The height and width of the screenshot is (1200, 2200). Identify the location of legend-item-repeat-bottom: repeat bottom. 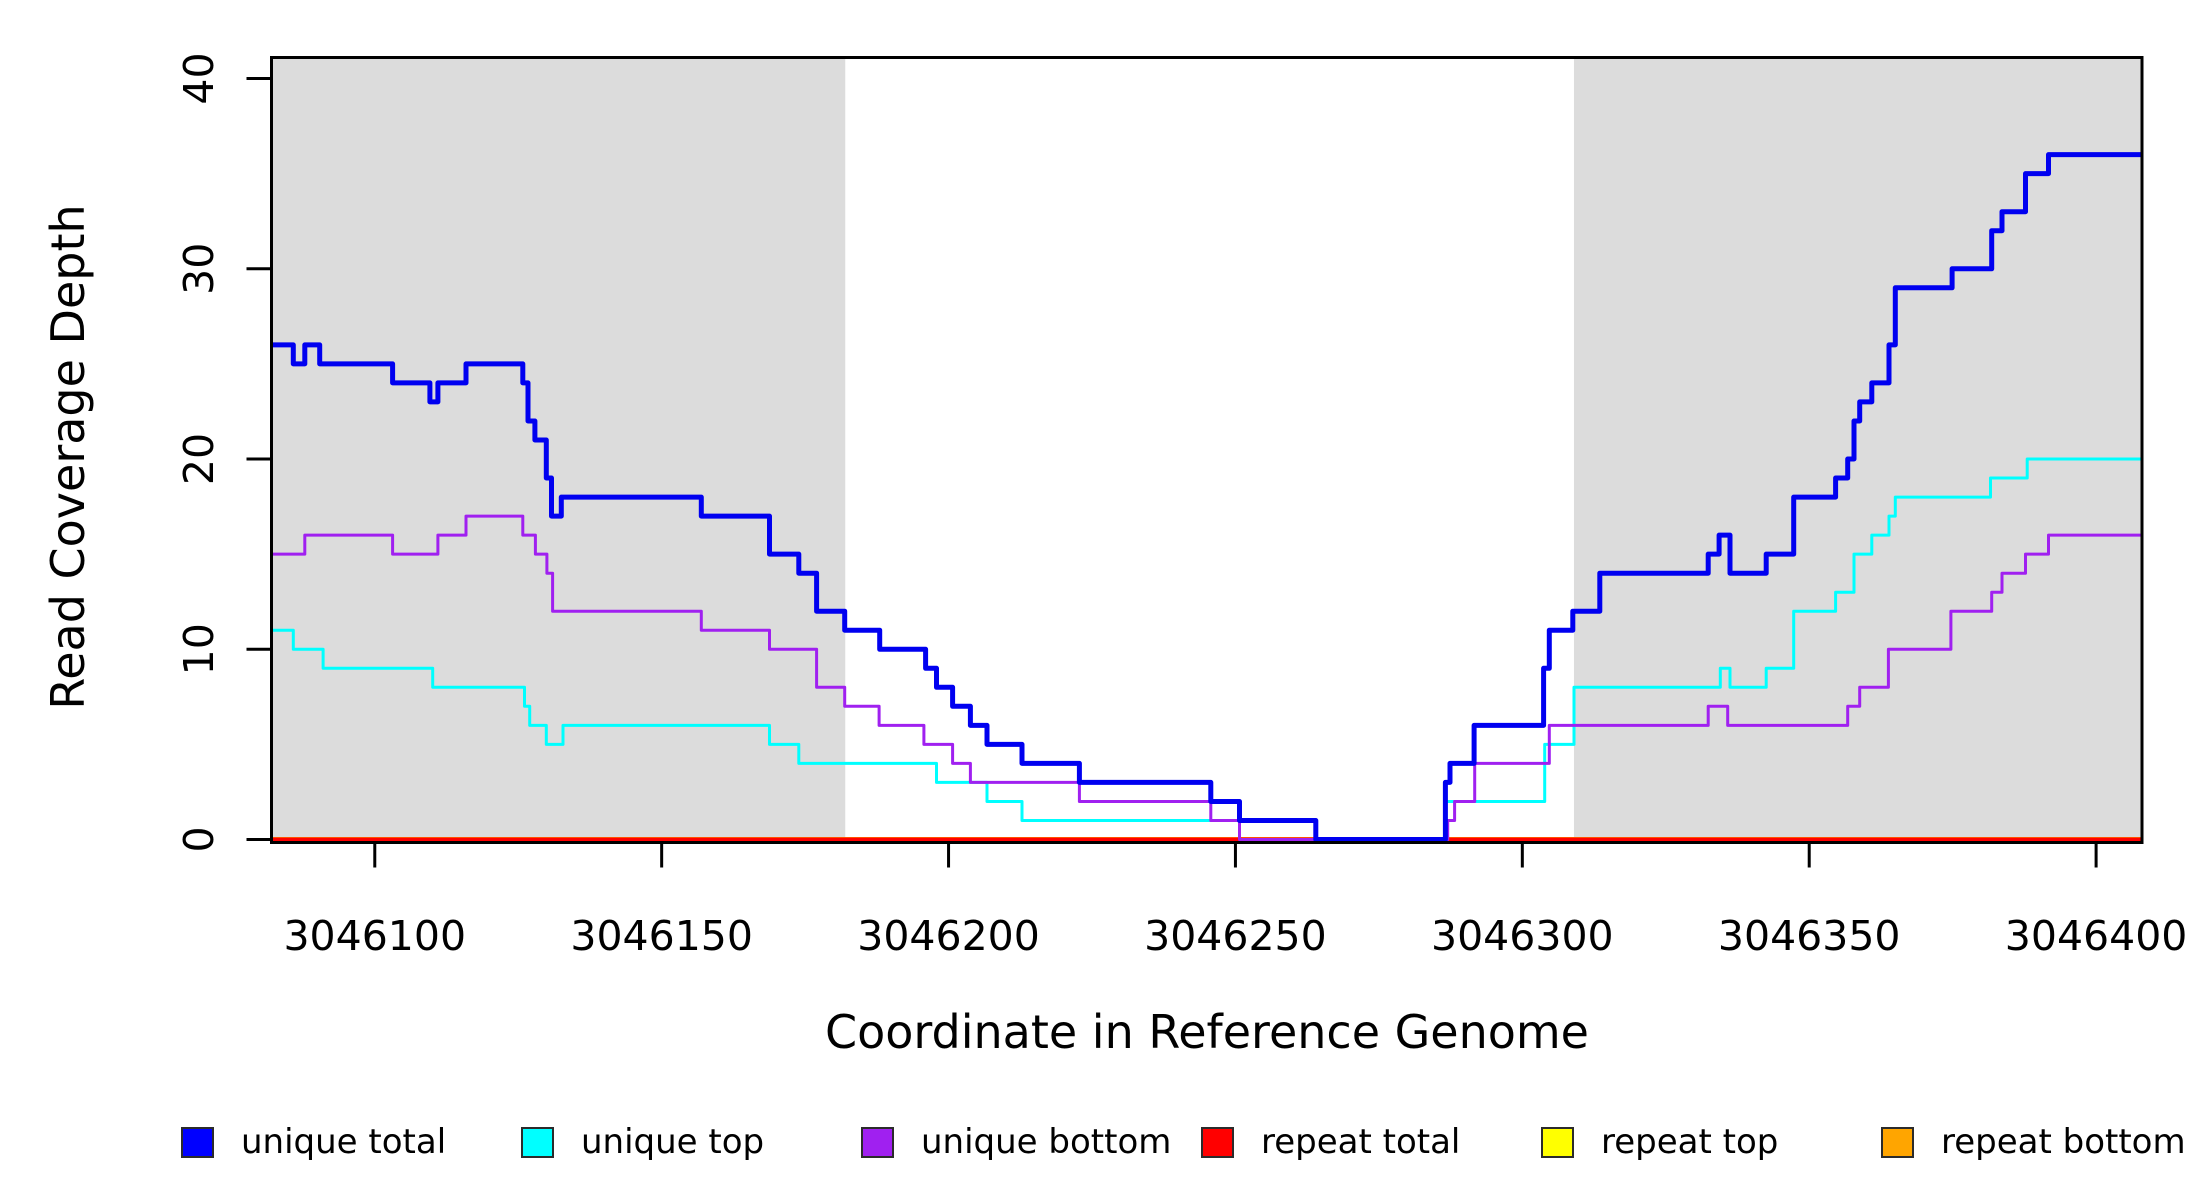
(2033, 1142).